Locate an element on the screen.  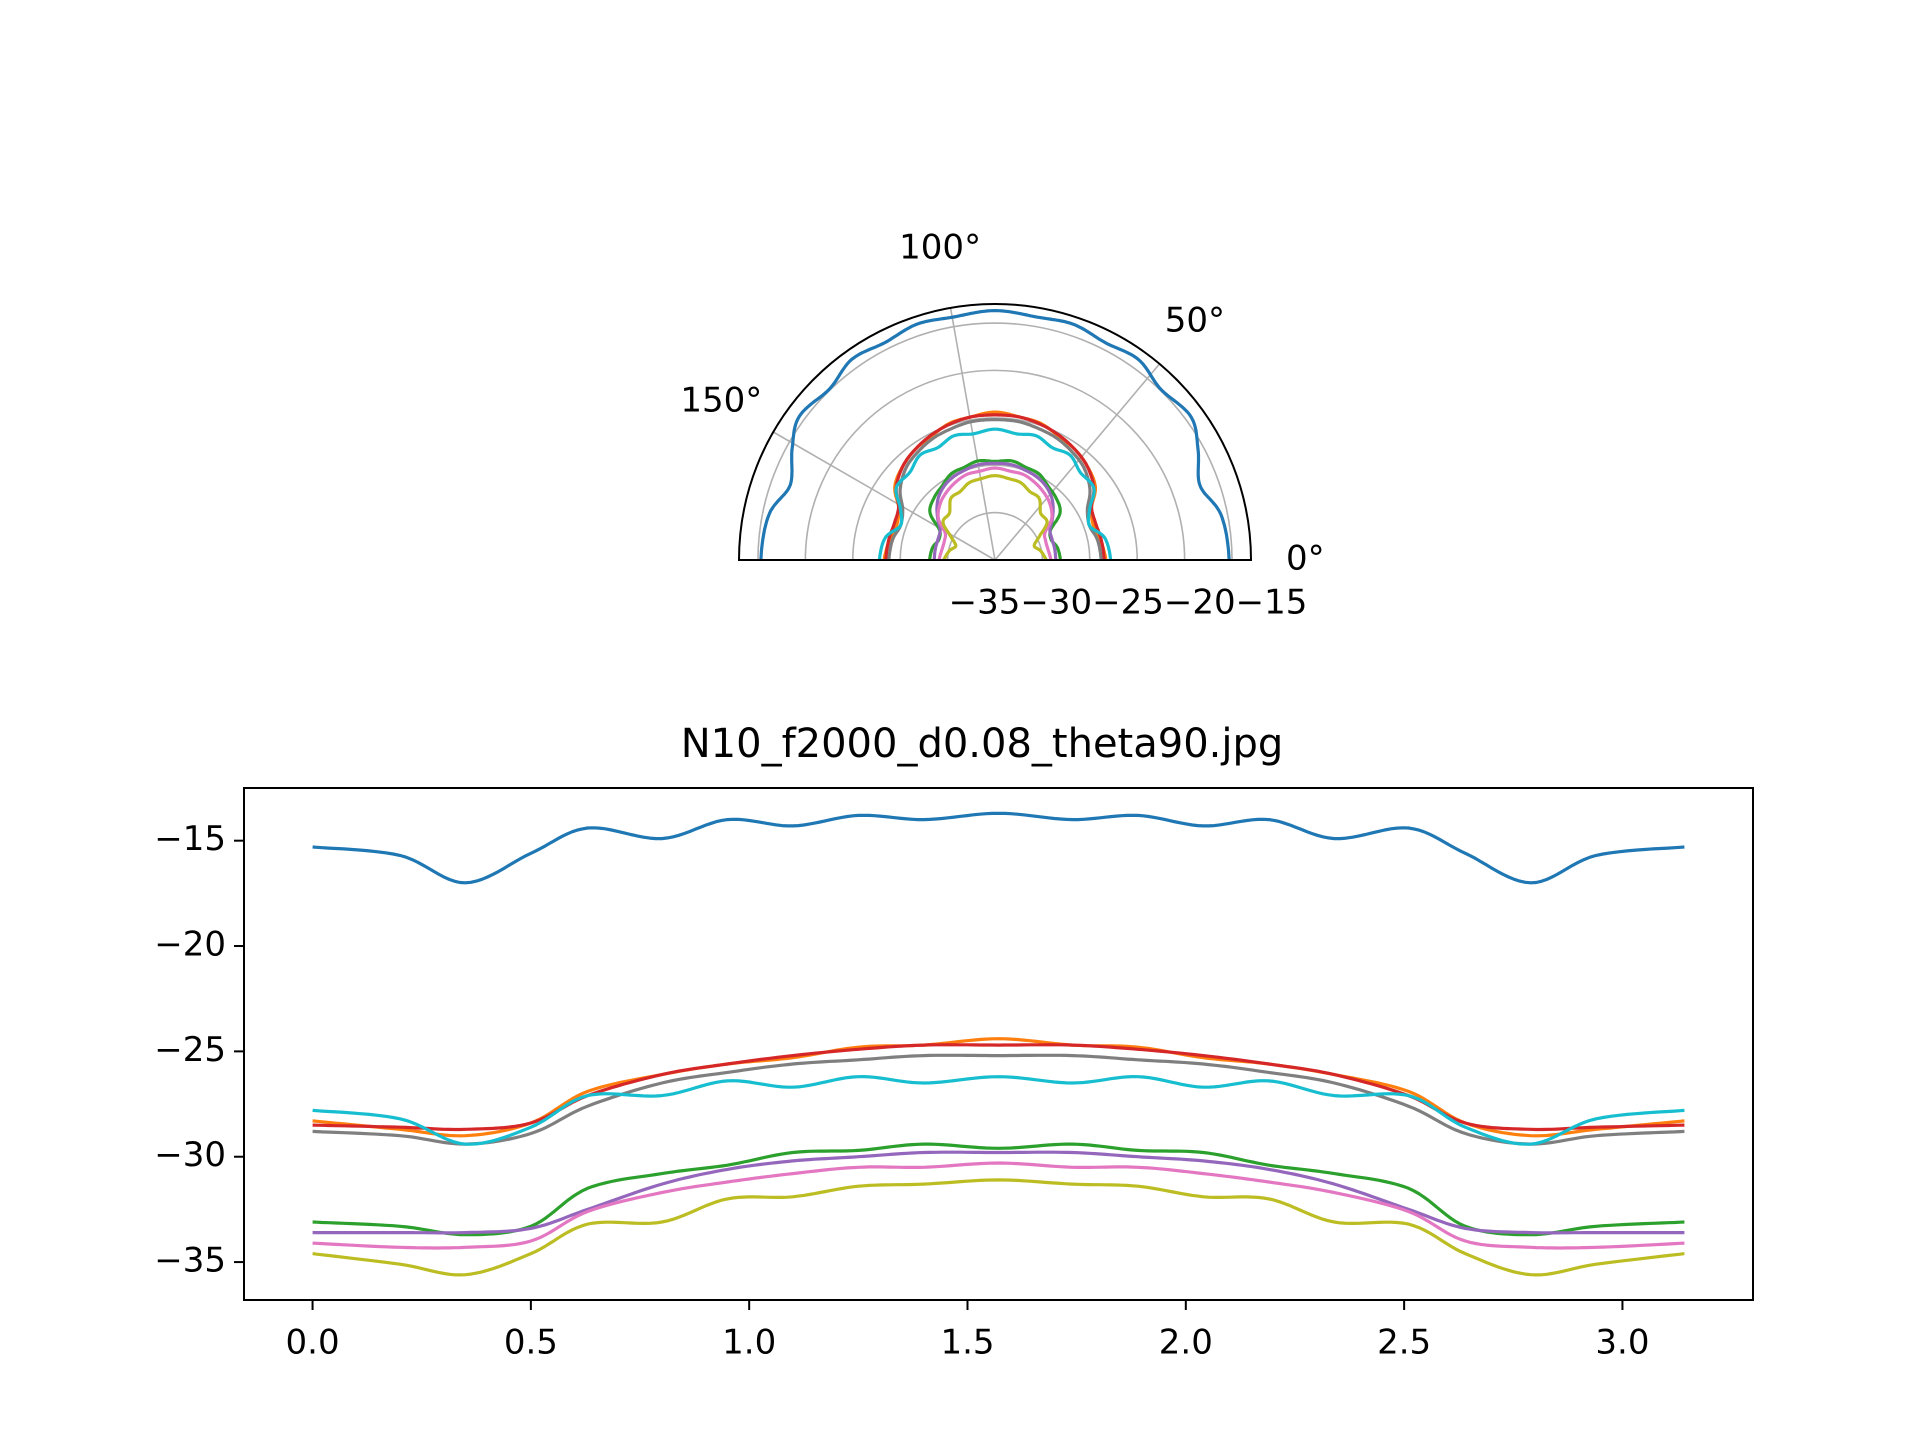
polar-theta-tick-0: 0° is located at coordinates (1305, 559).